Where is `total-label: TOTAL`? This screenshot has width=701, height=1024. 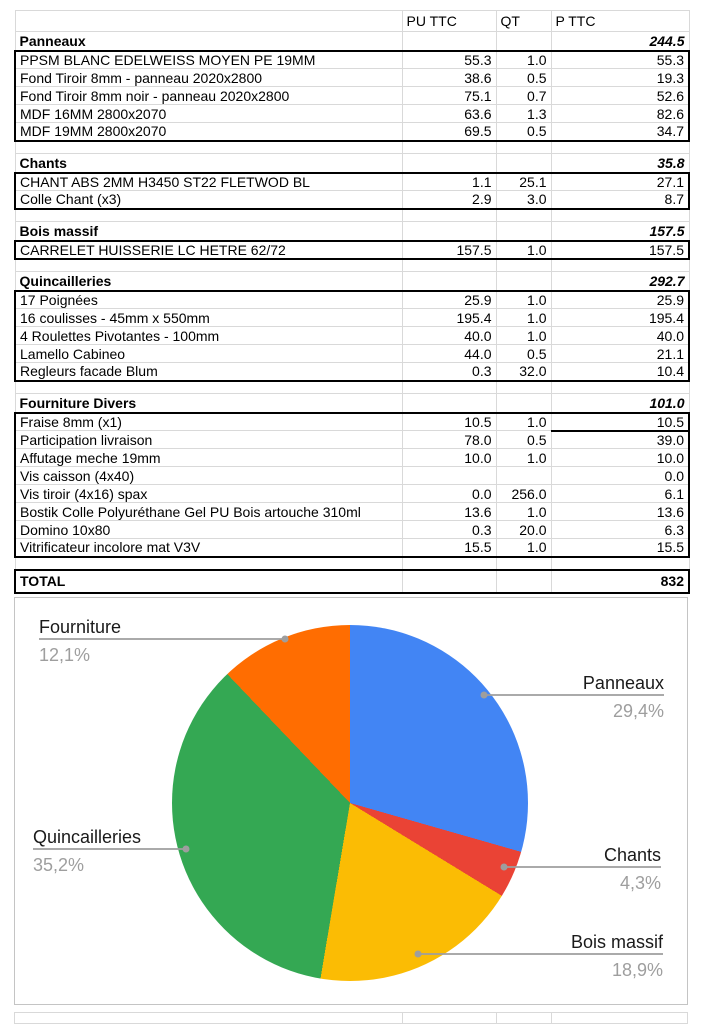 total-label: TOTAL is located at coordinates (208, 581).